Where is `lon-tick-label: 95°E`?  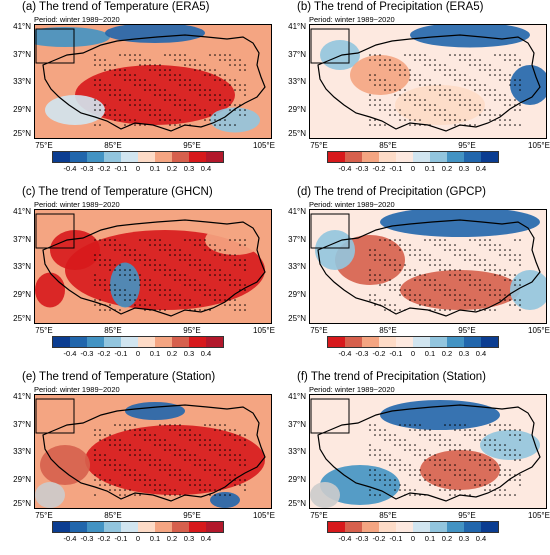
lon-tick-label: 95°E is located at coordinates (467, 330).